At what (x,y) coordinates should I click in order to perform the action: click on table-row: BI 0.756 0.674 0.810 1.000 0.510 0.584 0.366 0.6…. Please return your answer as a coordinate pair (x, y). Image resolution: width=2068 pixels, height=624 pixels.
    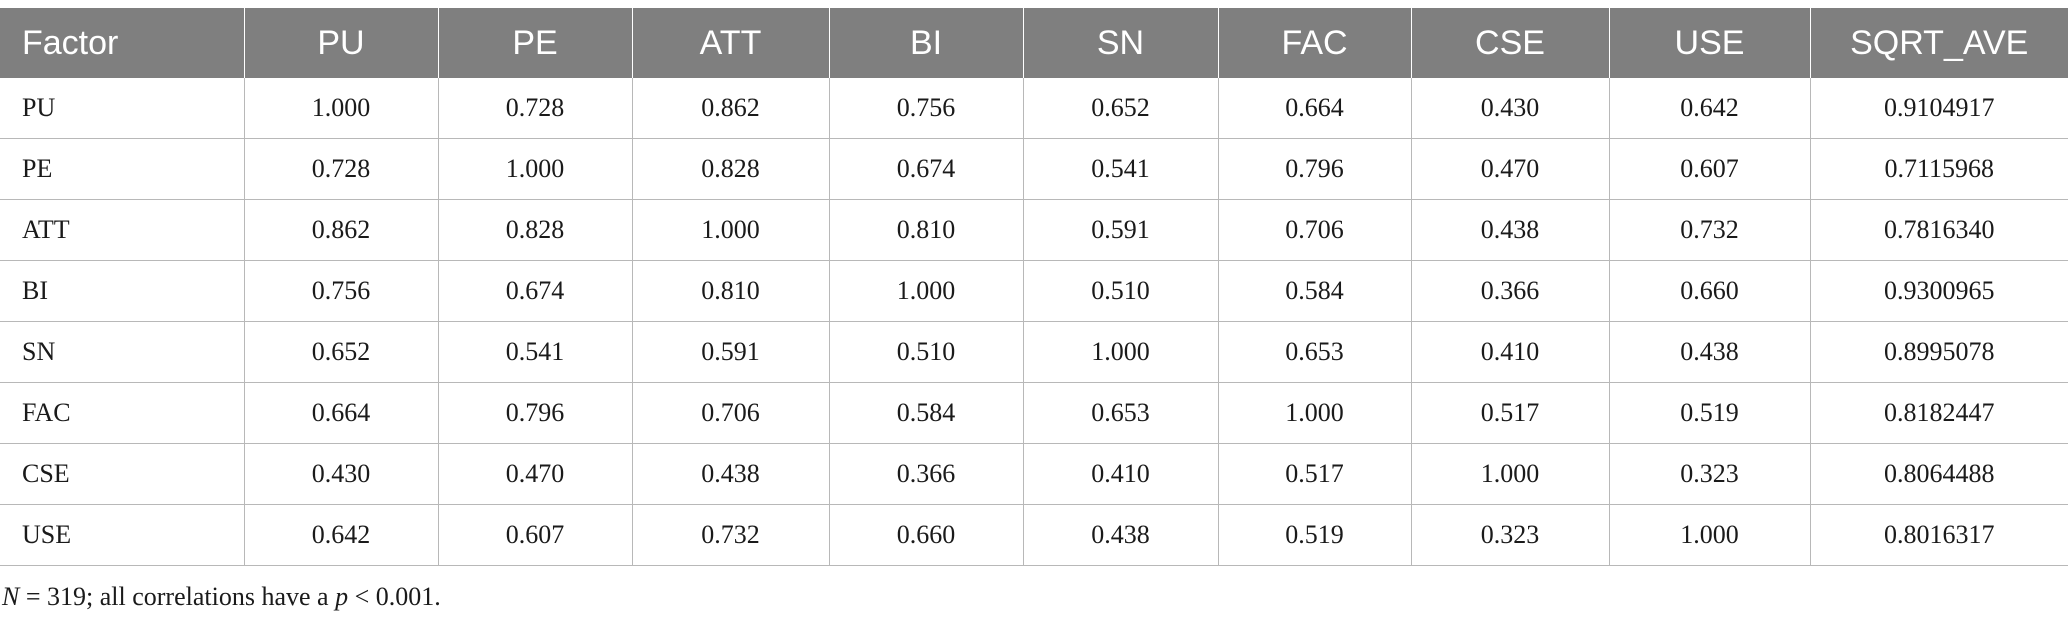
    Looking at the image, I should click on (1034, 291).